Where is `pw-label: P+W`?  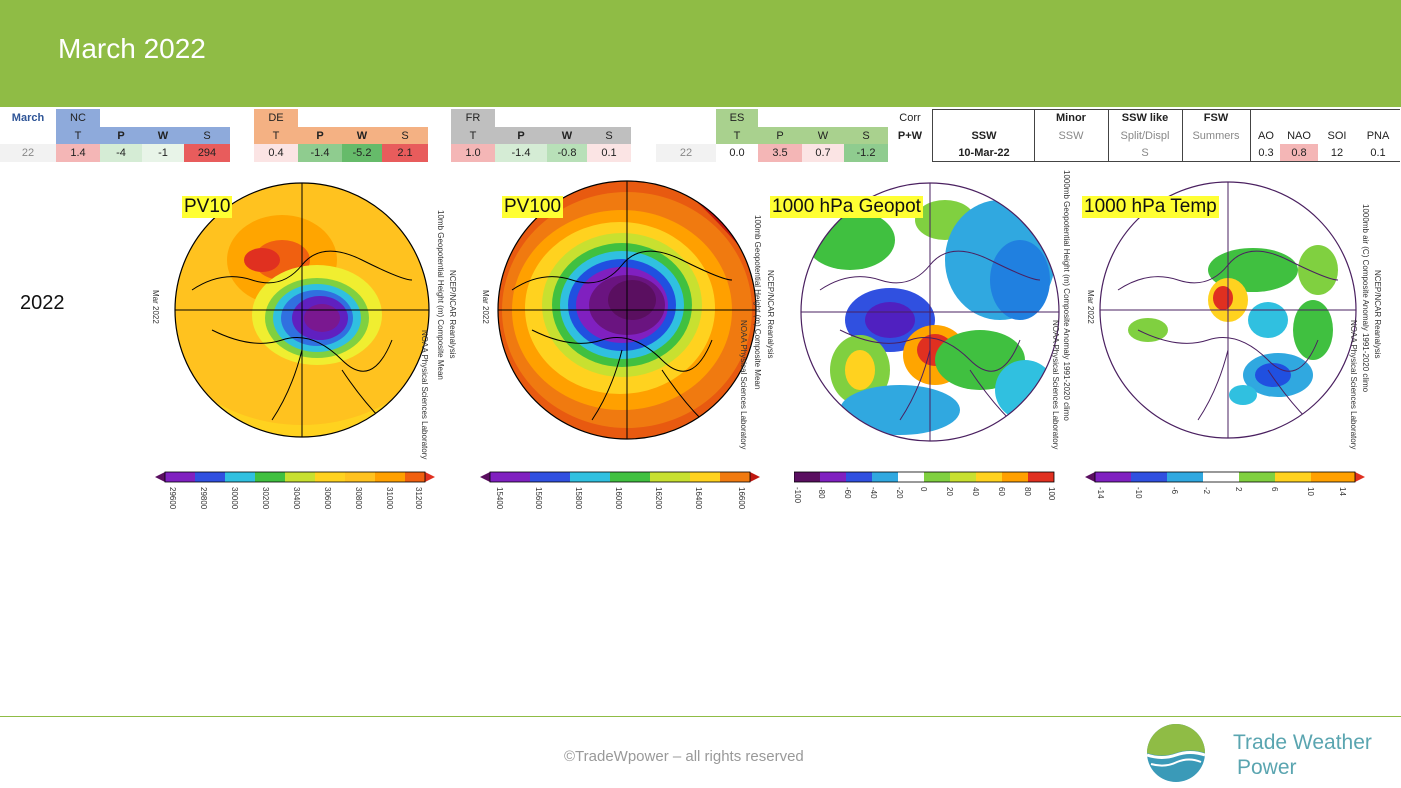
pw-label: P+W is located at coordinates (910, 136).